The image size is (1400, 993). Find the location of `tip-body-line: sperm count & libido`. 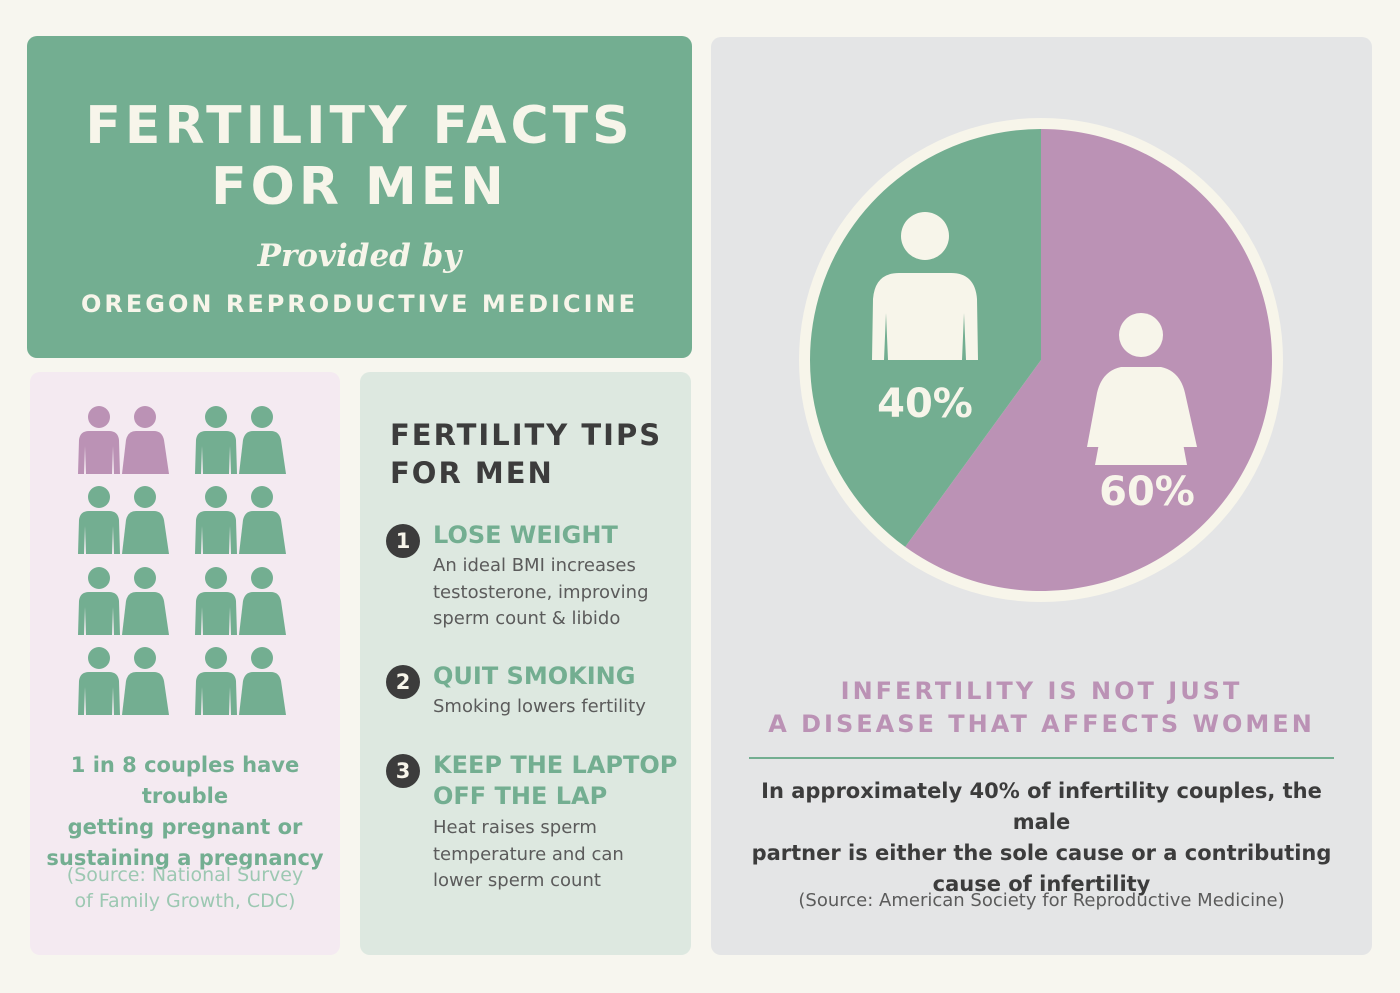

tip-body-line: sperm count & libido is located at coordinates (527, 618).